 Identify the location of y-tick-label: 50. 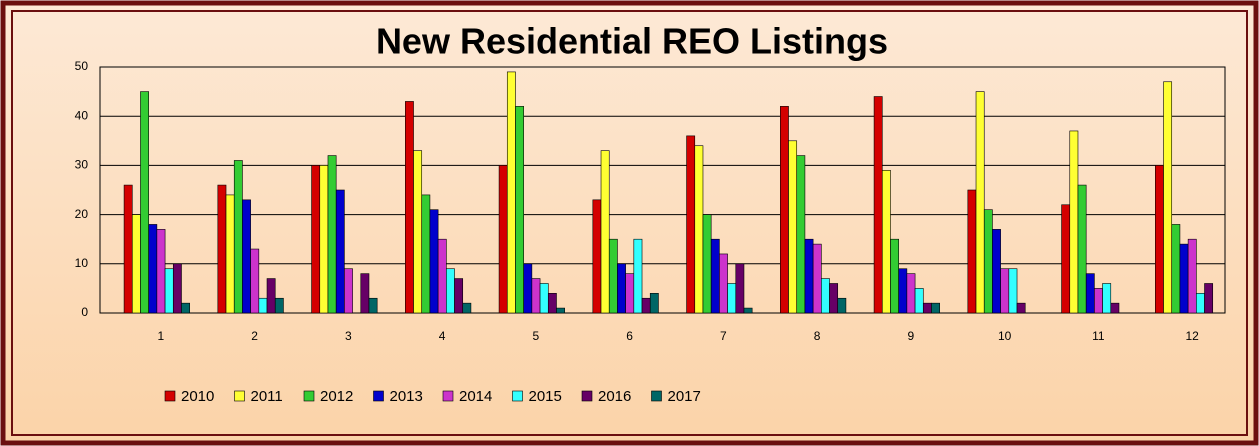
(82, 66).